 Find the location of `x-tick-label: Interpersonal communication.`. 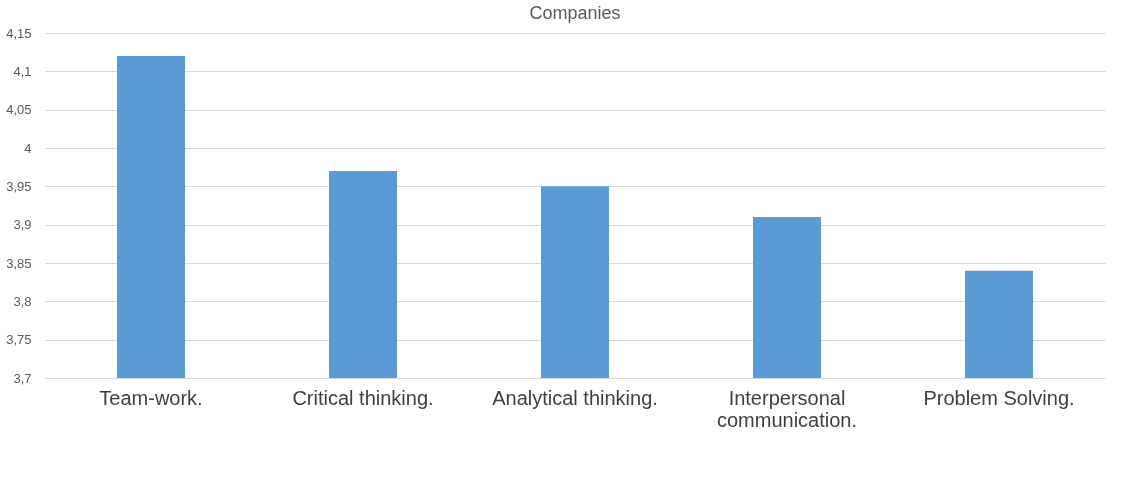

x-tick-label: Interpersonal communication. is located at coordinates (787, 408).